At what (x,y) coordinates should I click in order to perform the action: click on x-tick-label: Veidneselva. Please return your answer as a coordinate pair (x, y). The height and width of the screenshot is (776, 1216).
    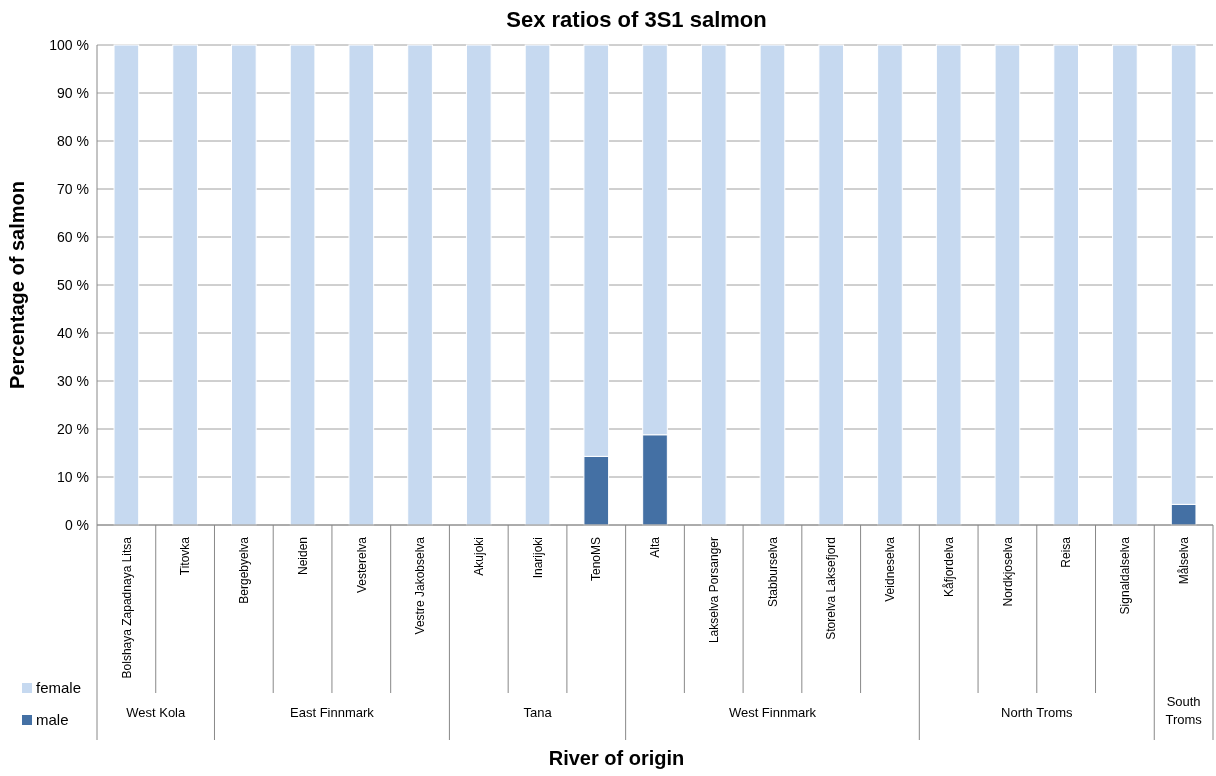
    Looking at the image, I should click on (890, 569).